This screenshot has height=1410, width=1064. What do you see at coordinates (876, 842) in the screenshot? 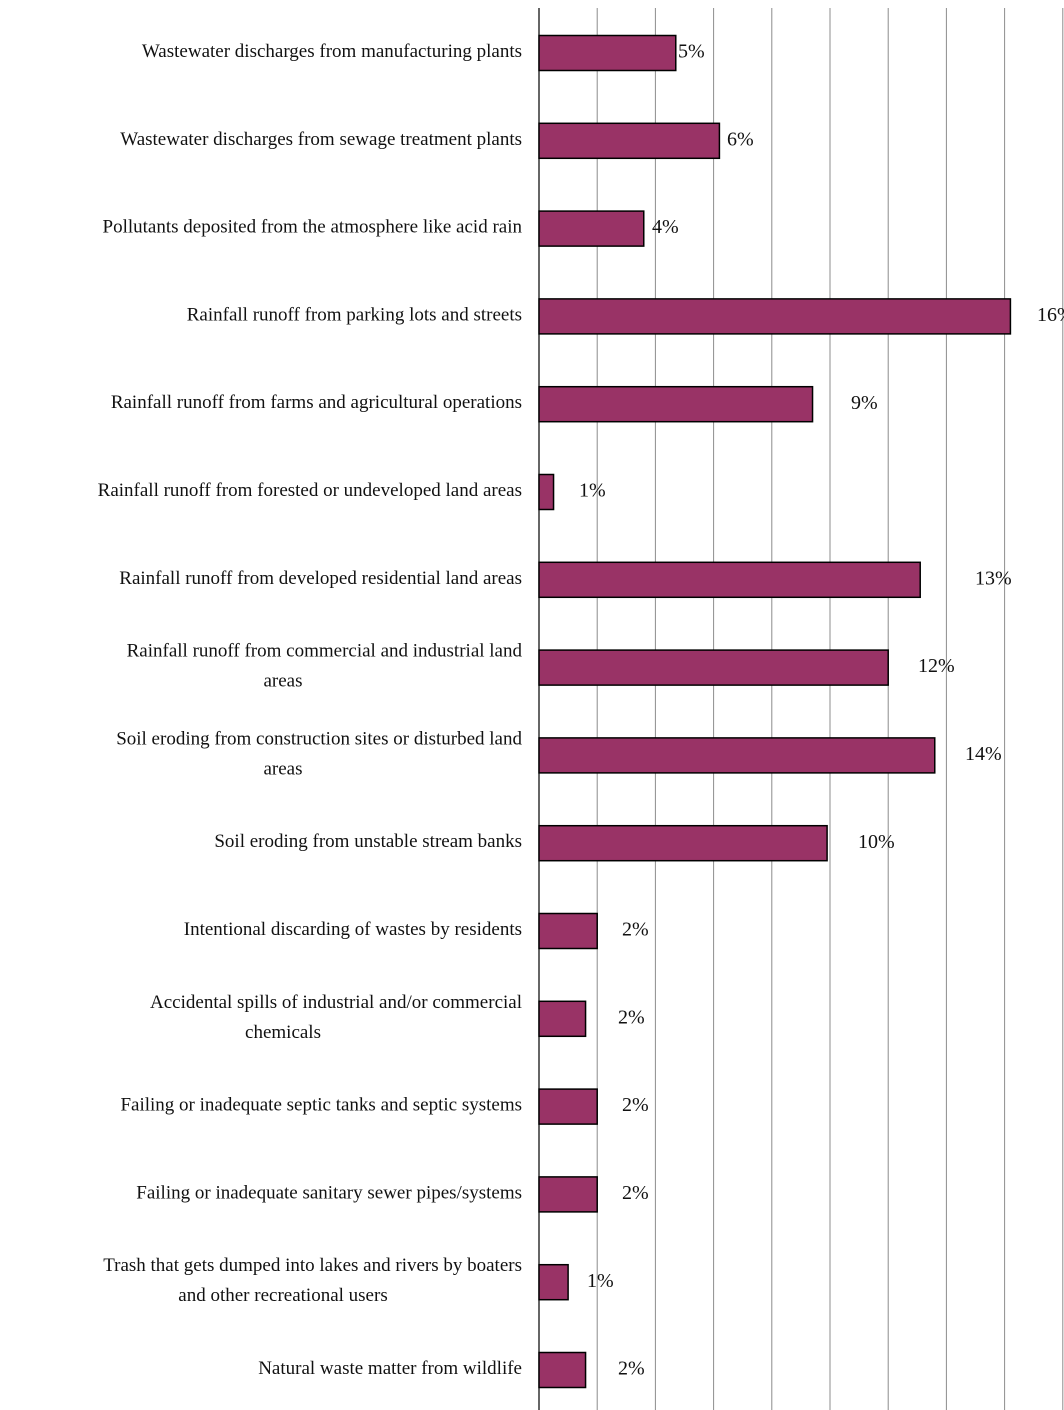
I see `data-label: 10%` at bounding box center [876, 842].